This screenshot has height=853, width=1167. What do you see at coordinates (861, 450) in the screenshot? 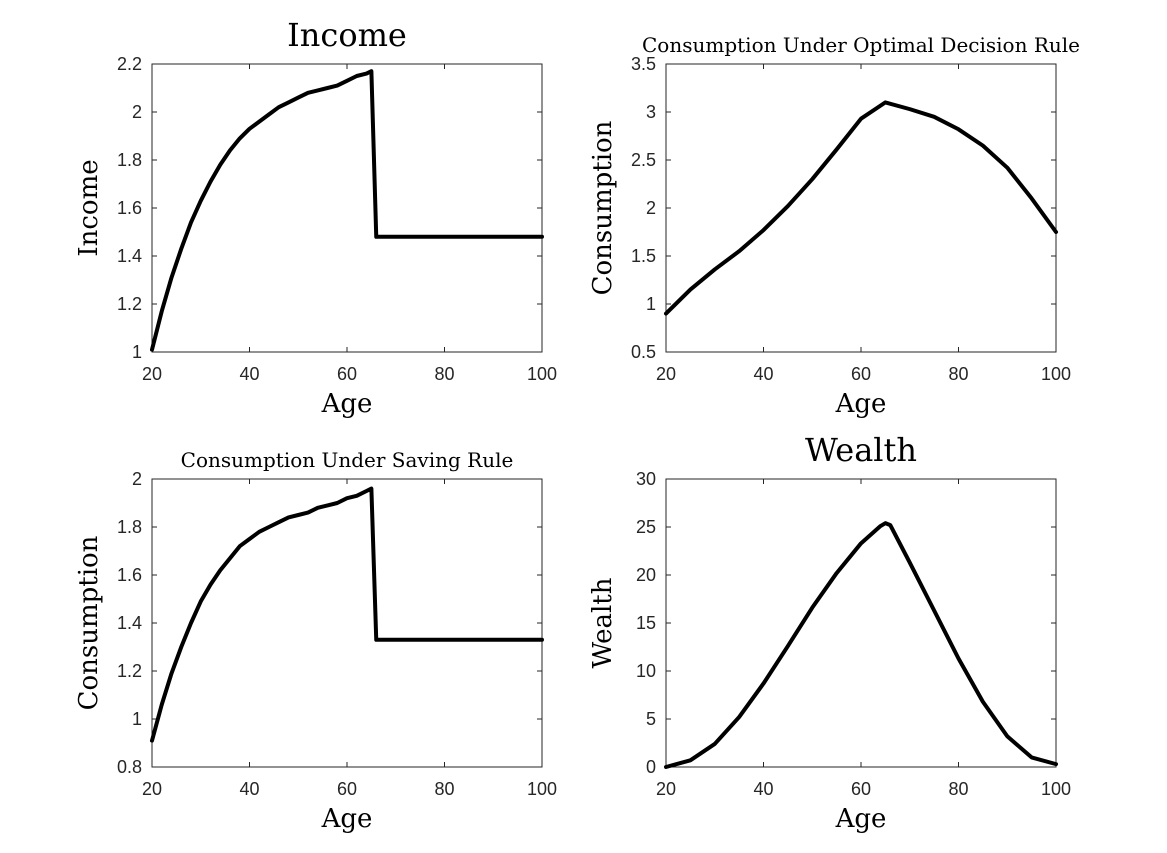
I see `chart-title: Wealth` at bounding box center [861, 450].